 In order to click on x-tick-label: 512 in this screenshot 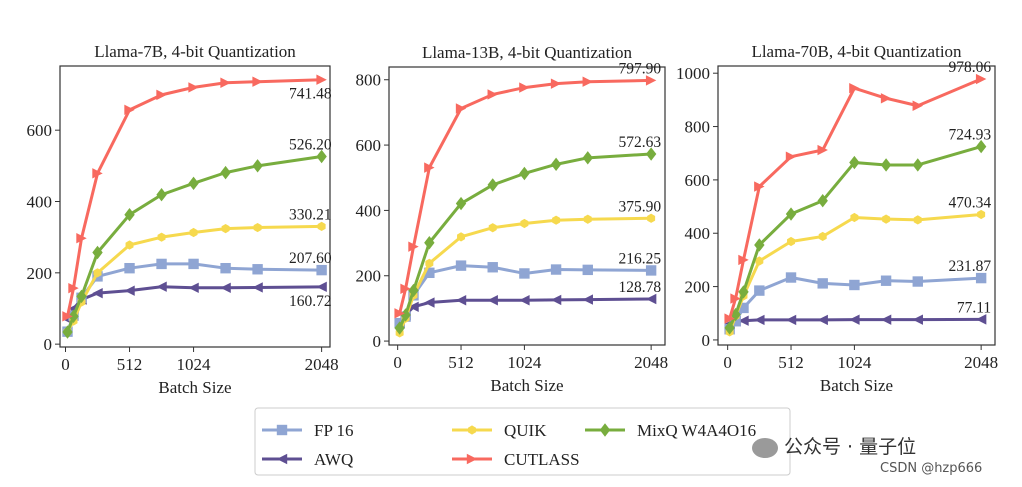, I will do `click(791, 362)`.